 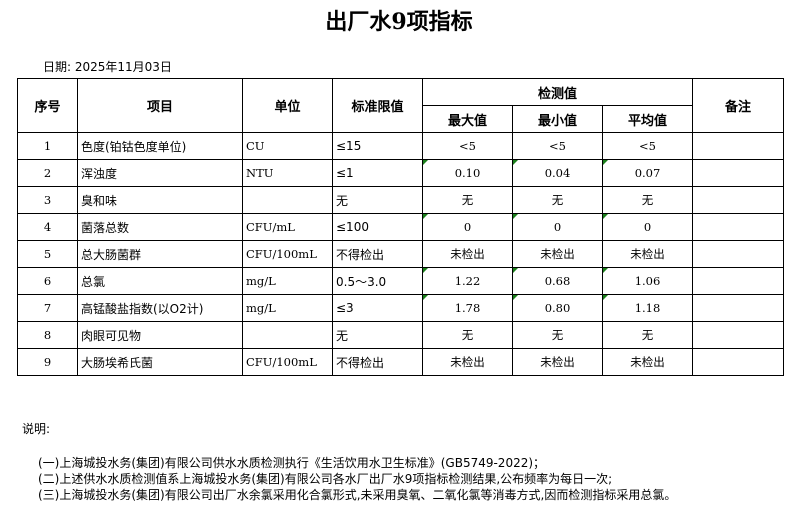 I want to click on cell-item: 肉眼可见物, so click(x=160, y=335).